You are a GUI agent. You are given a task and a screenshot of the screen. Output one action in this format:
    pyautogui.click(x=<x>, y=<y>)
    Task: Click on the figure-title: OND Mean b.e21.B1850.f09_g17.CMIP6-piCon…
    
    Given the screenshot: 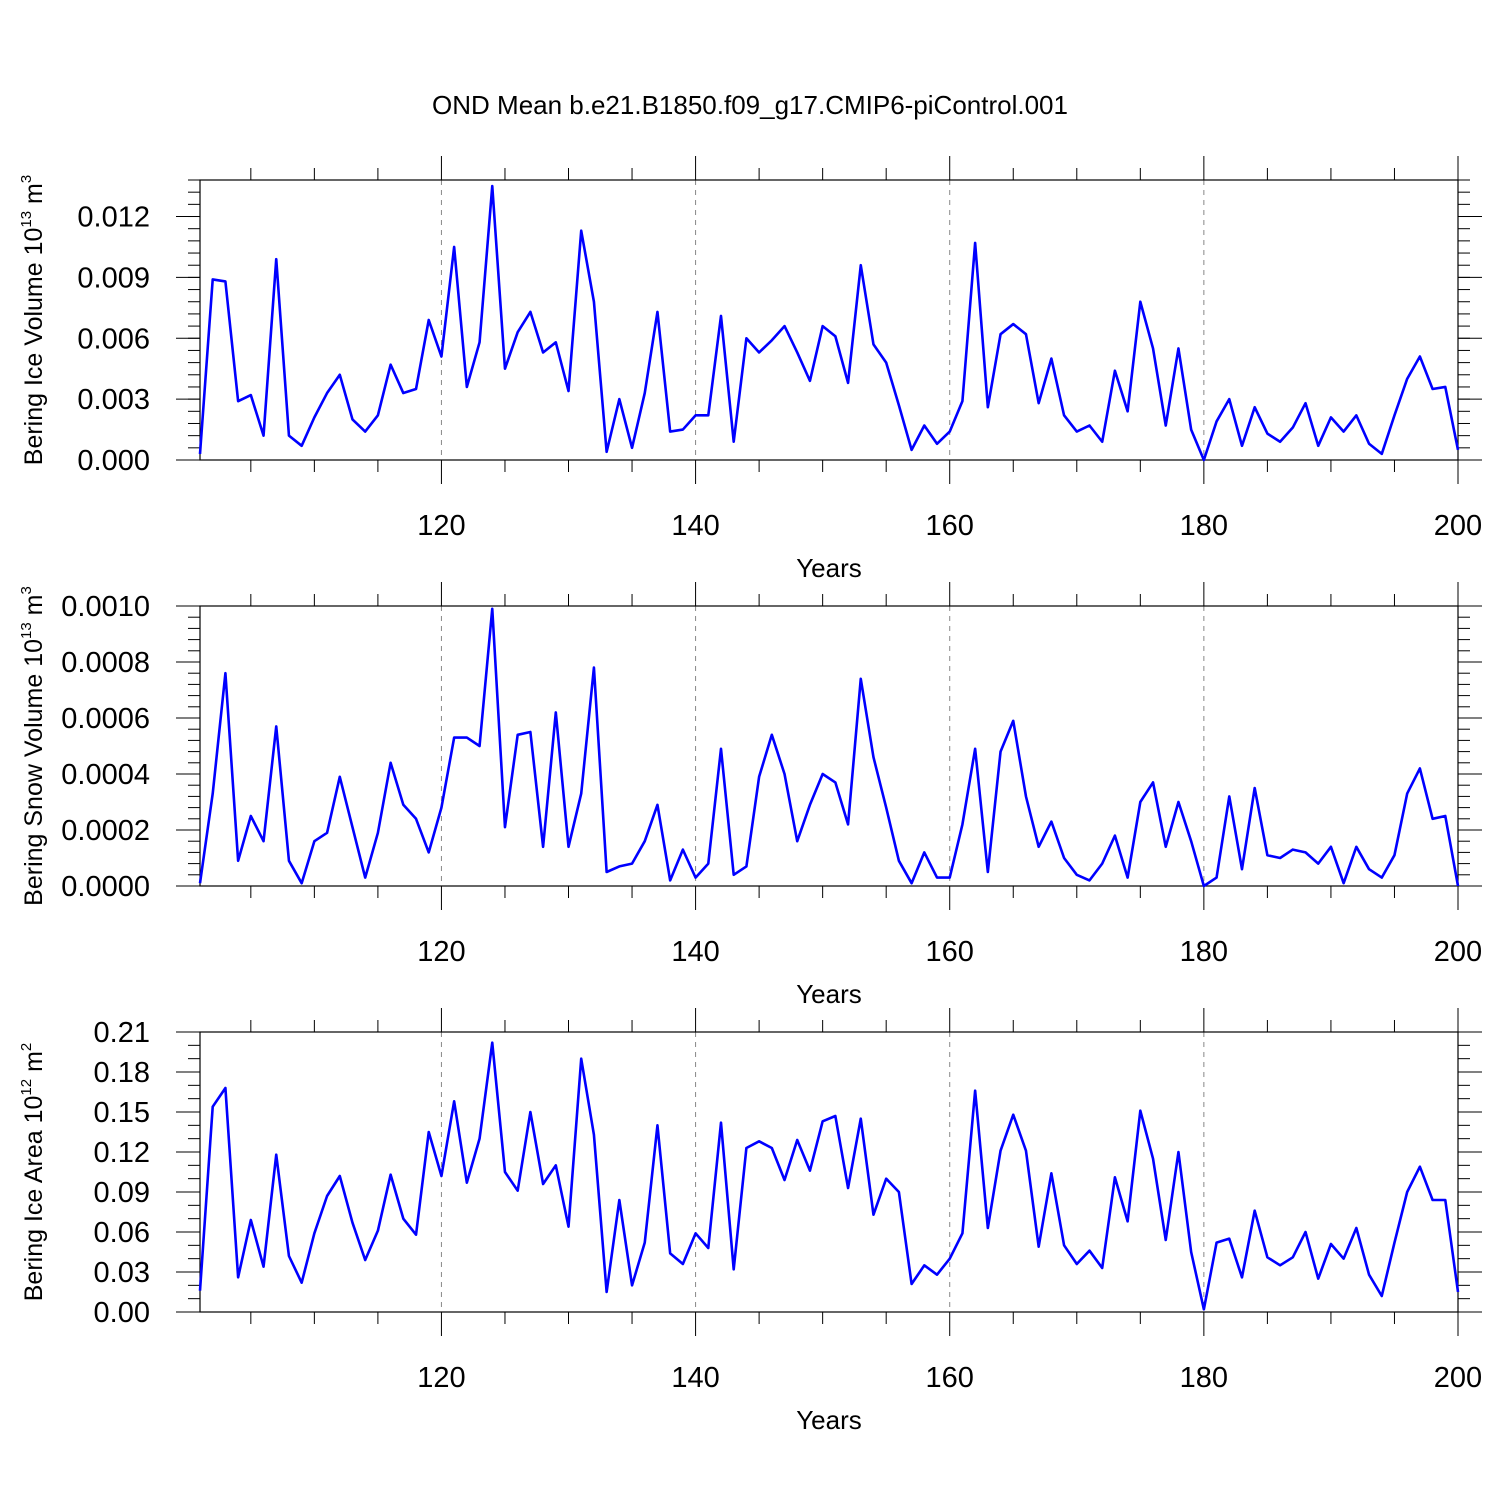 What is the action you would take?
    pyautogui.click(x=750, y=105)
    